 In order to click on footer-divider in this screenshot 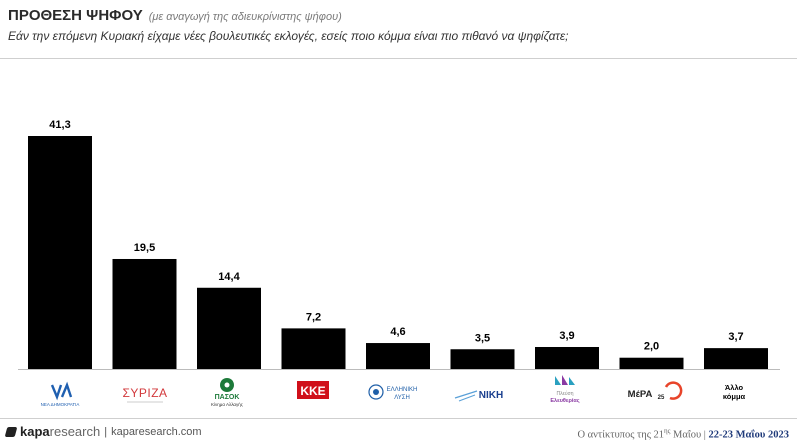, I will do `click(398, 418)`.